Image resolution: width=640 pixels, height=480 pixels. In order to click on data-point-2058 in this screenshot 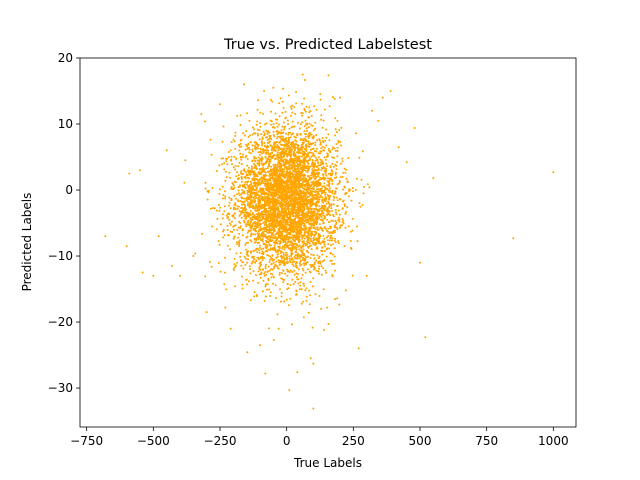, I will do `click(336, 223)`.